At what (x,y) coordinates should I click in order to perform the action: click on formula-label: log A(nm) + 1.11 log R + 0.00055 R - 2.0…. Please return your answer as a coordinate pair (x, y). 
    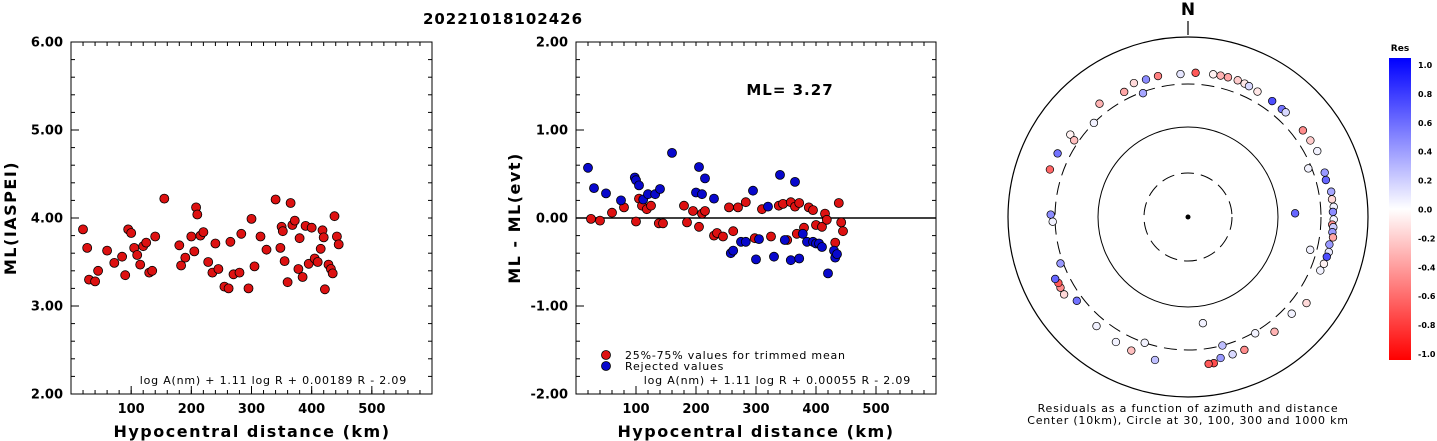
    Looking at the image, I should click on (777, 380).